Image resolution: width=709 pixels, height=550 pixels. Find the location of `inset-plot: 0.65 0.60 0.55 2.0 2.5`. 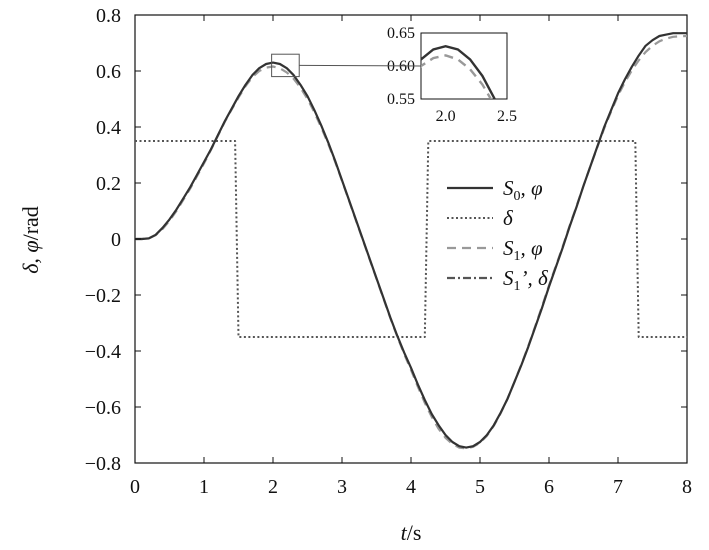

inset-plot: 0.65 0.60 0.55 2.0 2.5 is located at coordinates (394, 75).